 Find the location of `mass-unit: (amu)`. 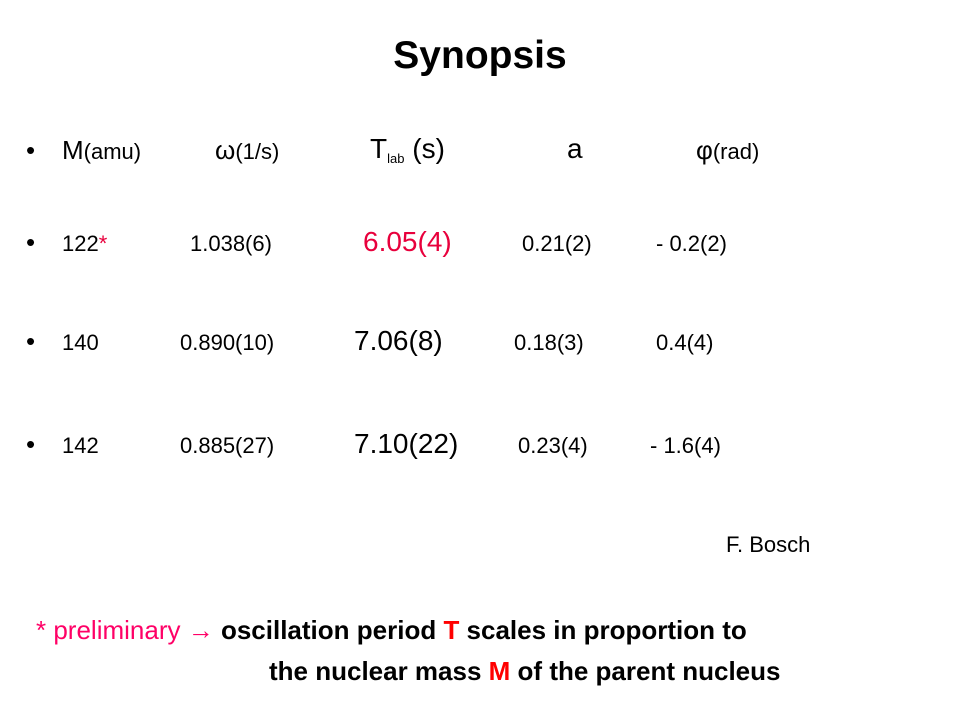

mass-unit: (amu) is located at coordinates (112, 151).